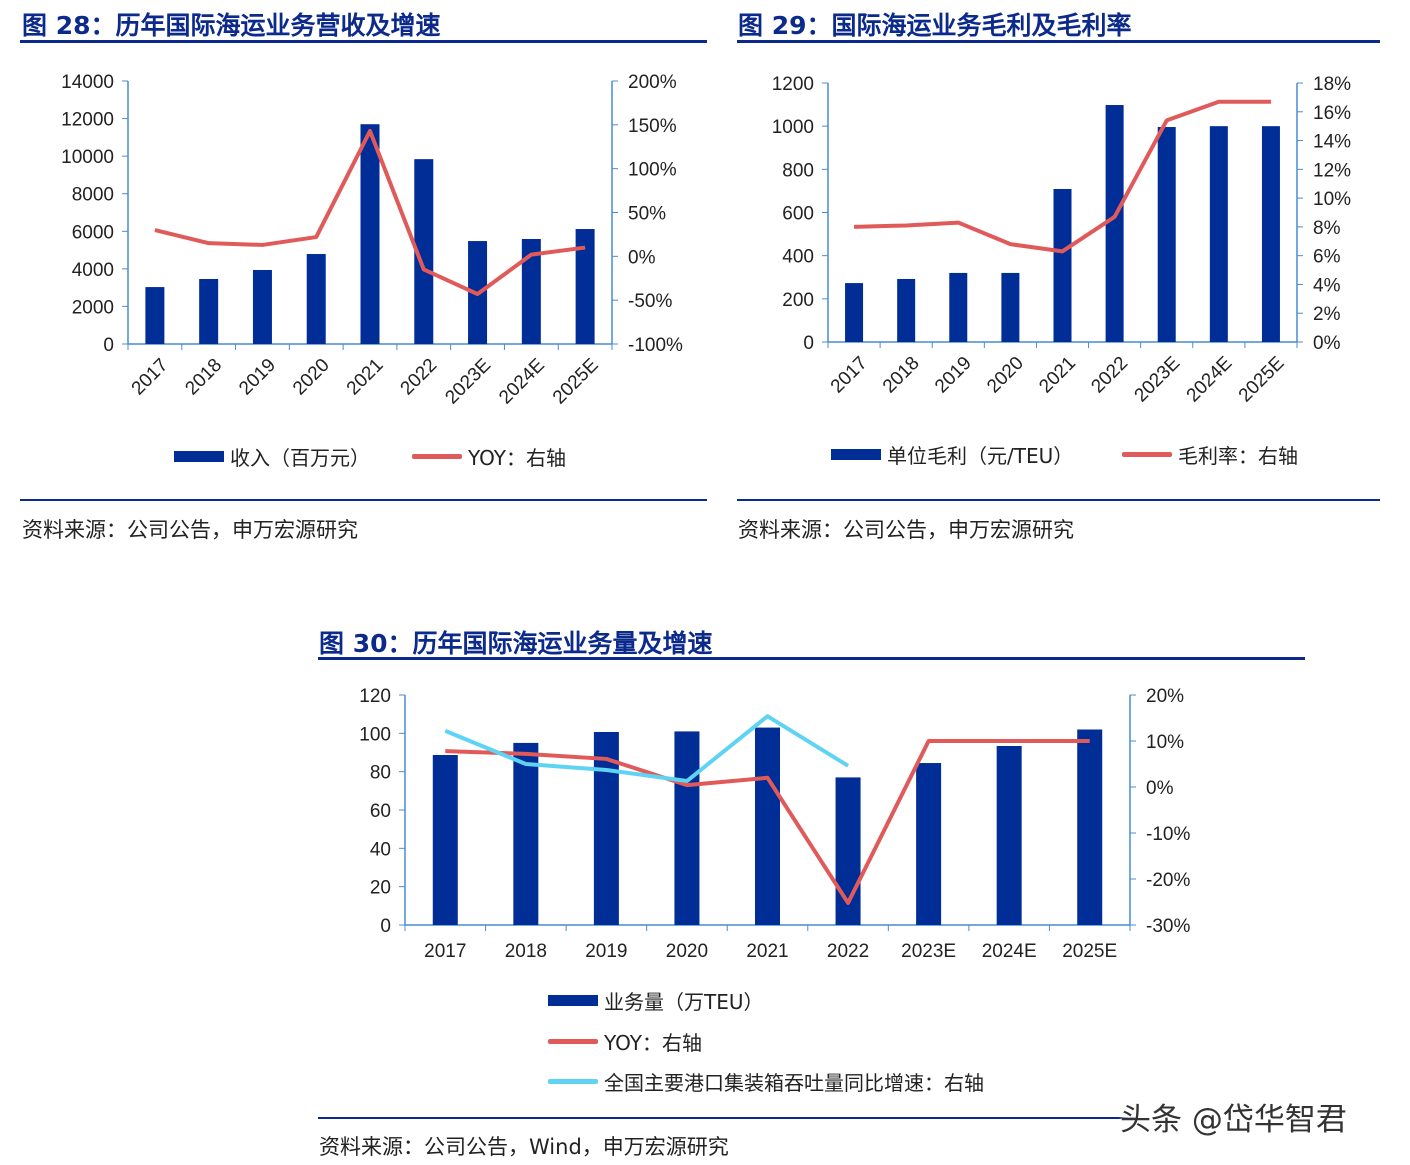 This screenshot has width=1410, height=1165. Describe the element at coordinates (1168, 880) in the screenshot. I see `right-tick-label: -20%` at that location.